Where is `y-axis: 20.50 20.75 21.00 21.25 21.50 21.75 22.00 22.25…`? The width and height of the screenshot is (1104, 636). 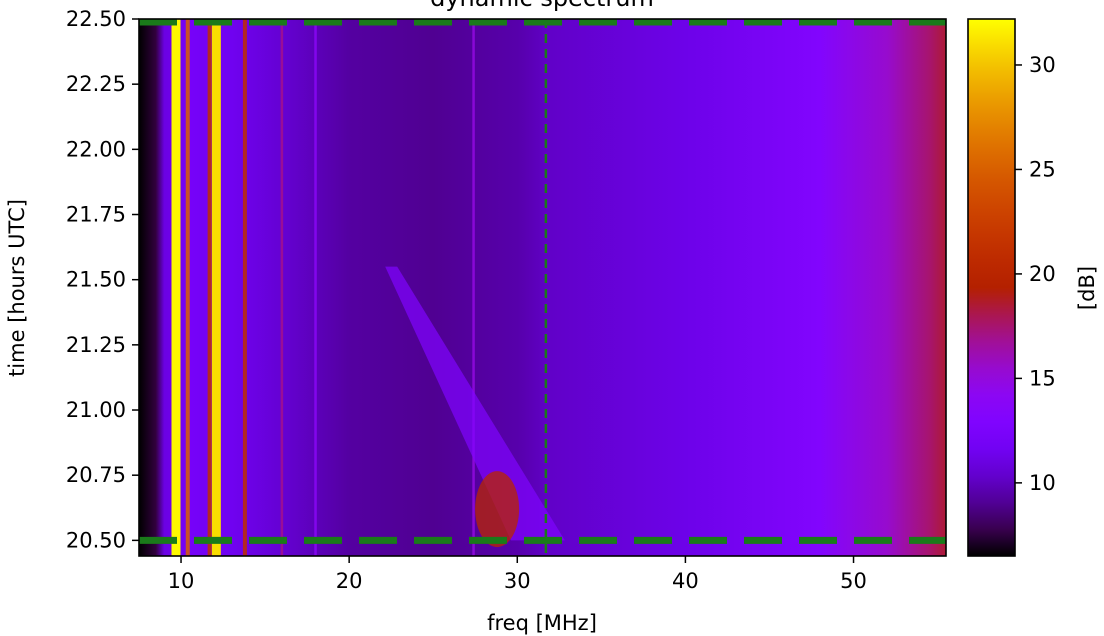
y-axis: 20.50 20.75 21.00 21.25 21.50 21.75 22.00 22.25… is located at coordinates (102, 279).